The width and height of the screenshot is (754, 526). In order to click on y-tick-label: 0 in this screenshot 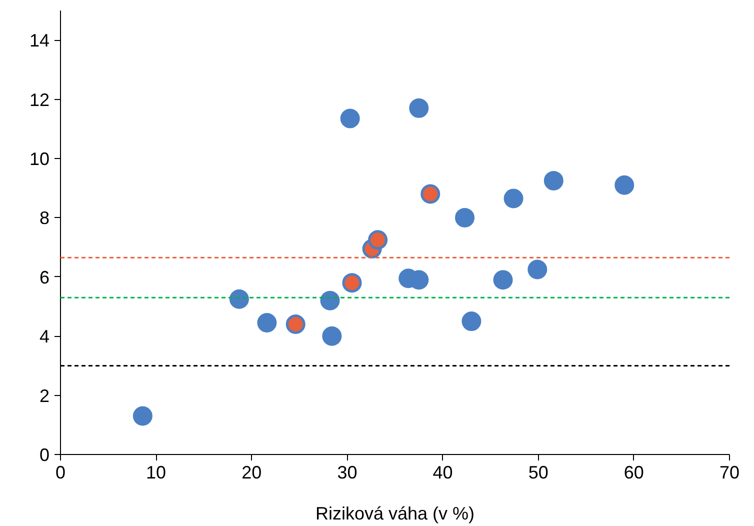, I will do `click(44, 455)`.